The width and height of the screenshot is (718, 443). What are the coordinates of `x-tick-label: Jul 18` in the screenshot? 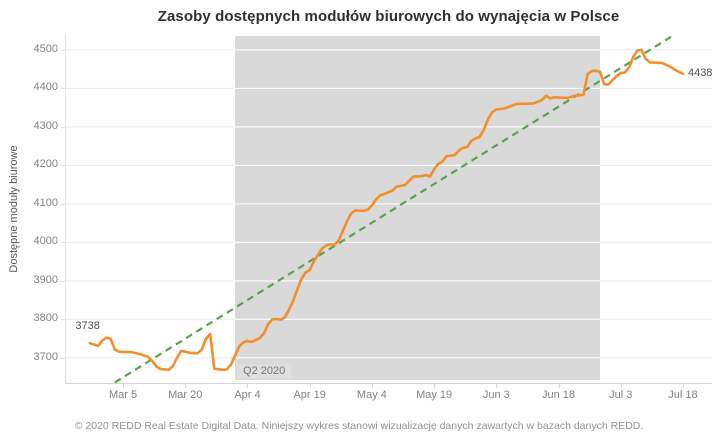 It's located at (683, 395).